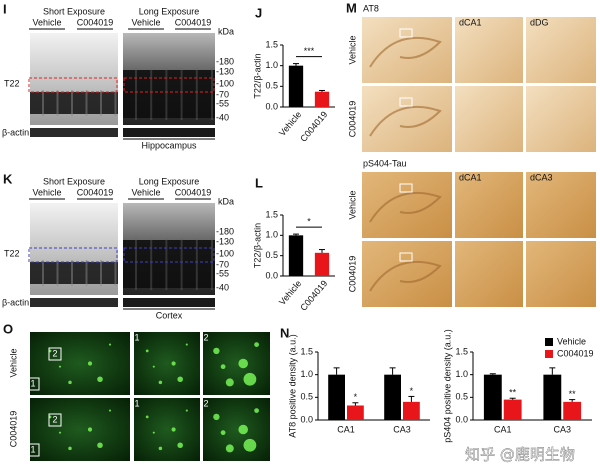  I want to click on watermark: 知乎 @鹿明生物, so click(520, 455).